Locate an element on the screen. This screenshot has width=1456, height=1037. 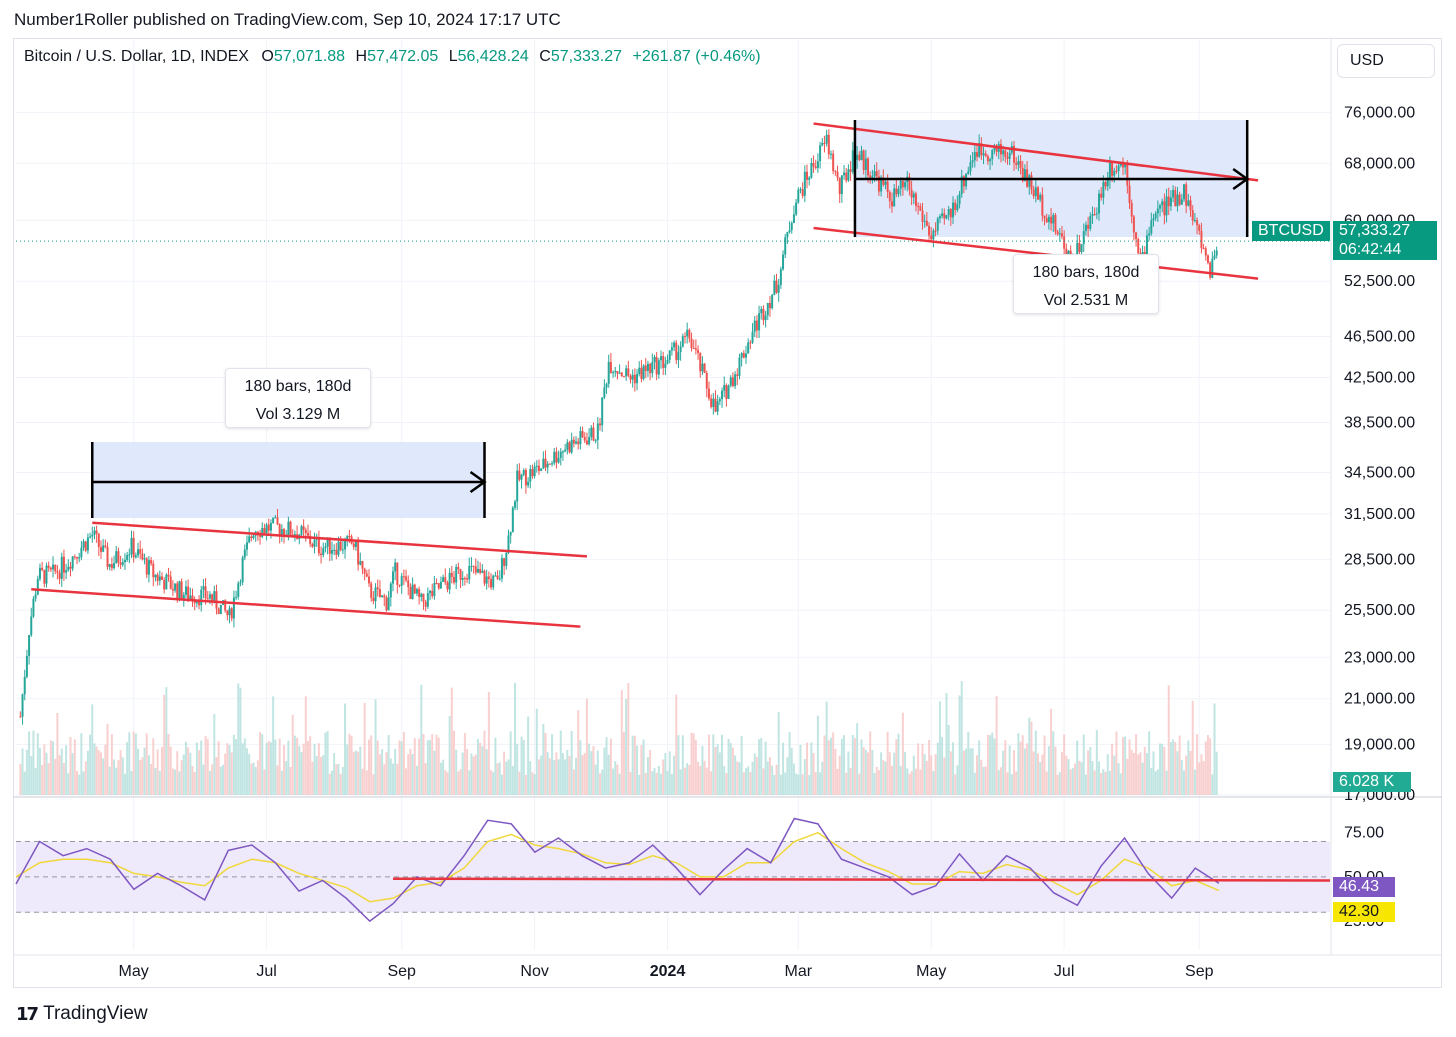
rsi-ma-line is located at coordinates (617, 867).